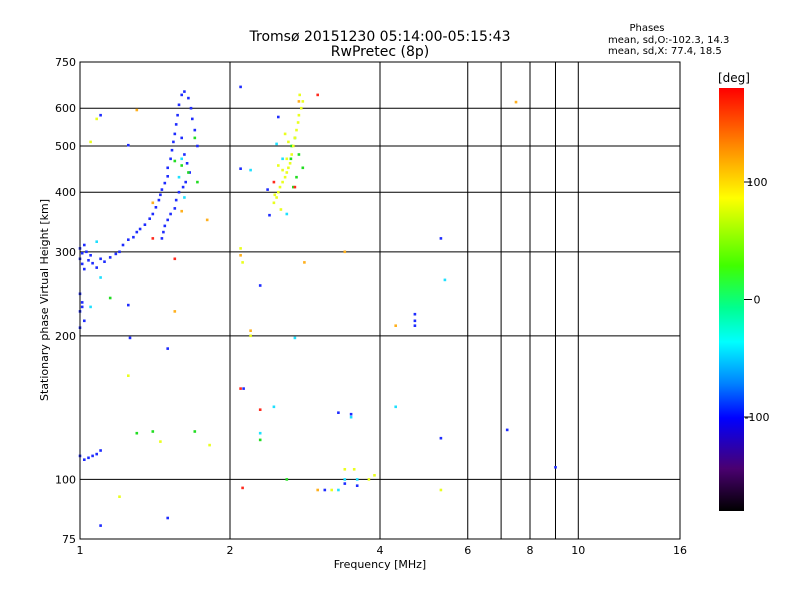 Image resolution: width=800 pixels, height=600 pixels. Describe the element at coordinates (44, 300) in the screenshot. I see `y-axis-label: Stationary phase Virtual Height [km]` at that location.